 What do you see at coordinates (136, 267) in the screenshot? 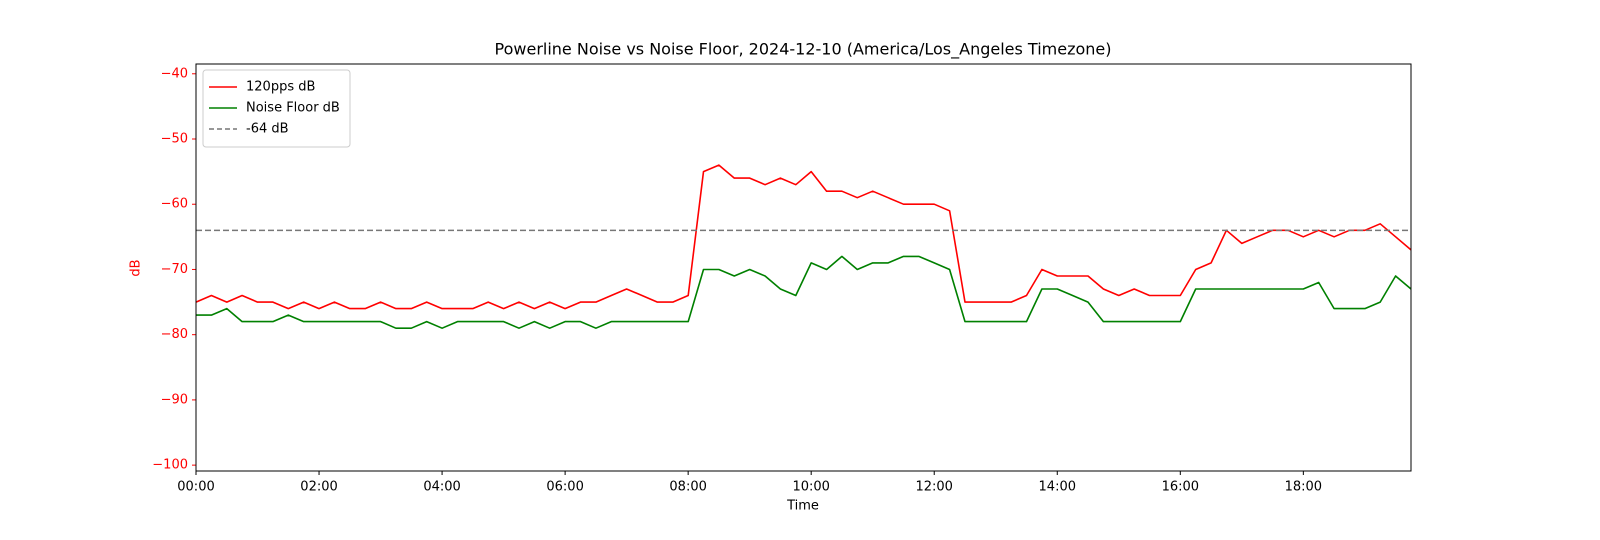
I see `y-axis-label: dB` at bounding box center [136, 267].